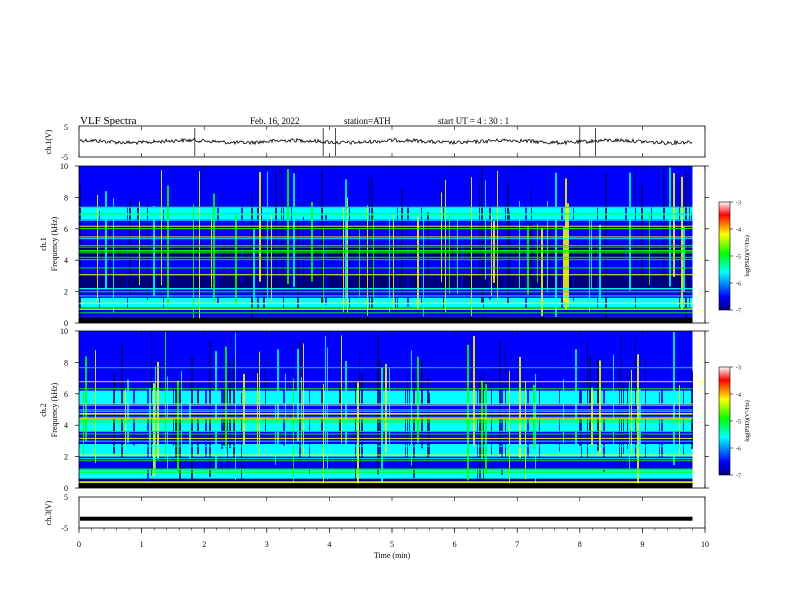 The height and width of the screenshot is (612, 792). Describe the element at coordinates (43, 410) in the screenshot. I see `ch2-spec-ylabel-channel: ch.2` at that location.